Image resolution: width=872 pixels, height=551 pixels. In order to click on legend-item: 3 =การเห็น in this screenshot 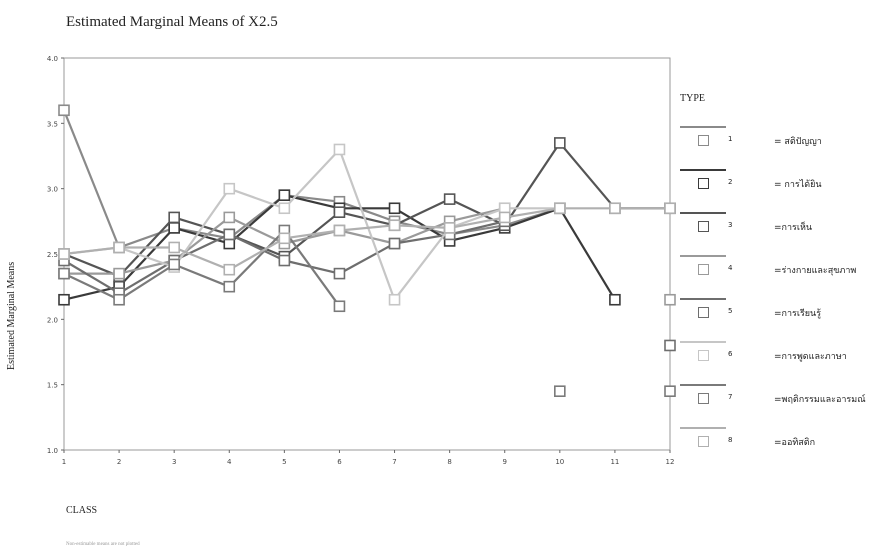, I will do `click(775, 230)`.